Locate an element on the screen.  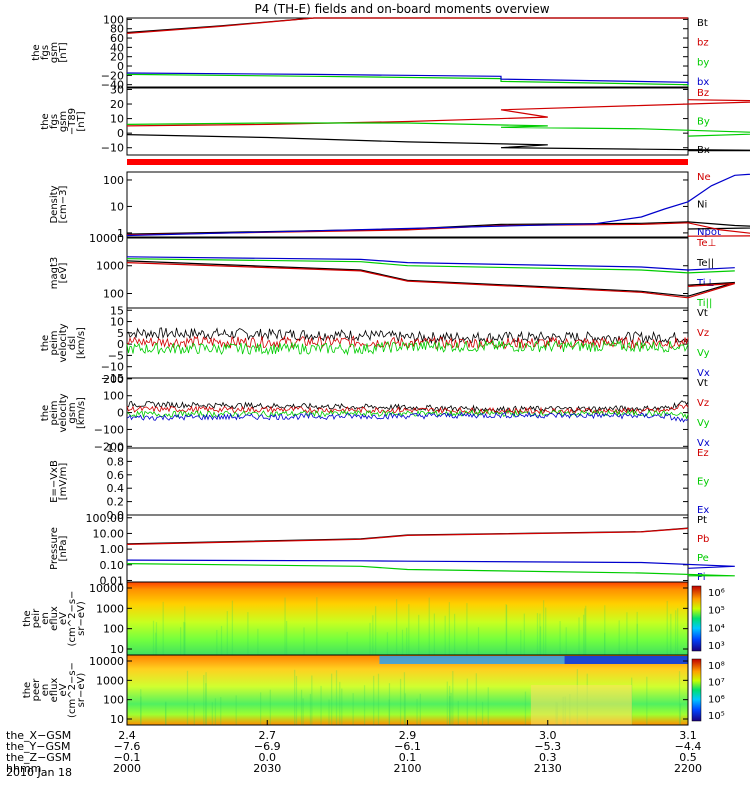
legend-vz: Vz is located at coordinates (703, 403).